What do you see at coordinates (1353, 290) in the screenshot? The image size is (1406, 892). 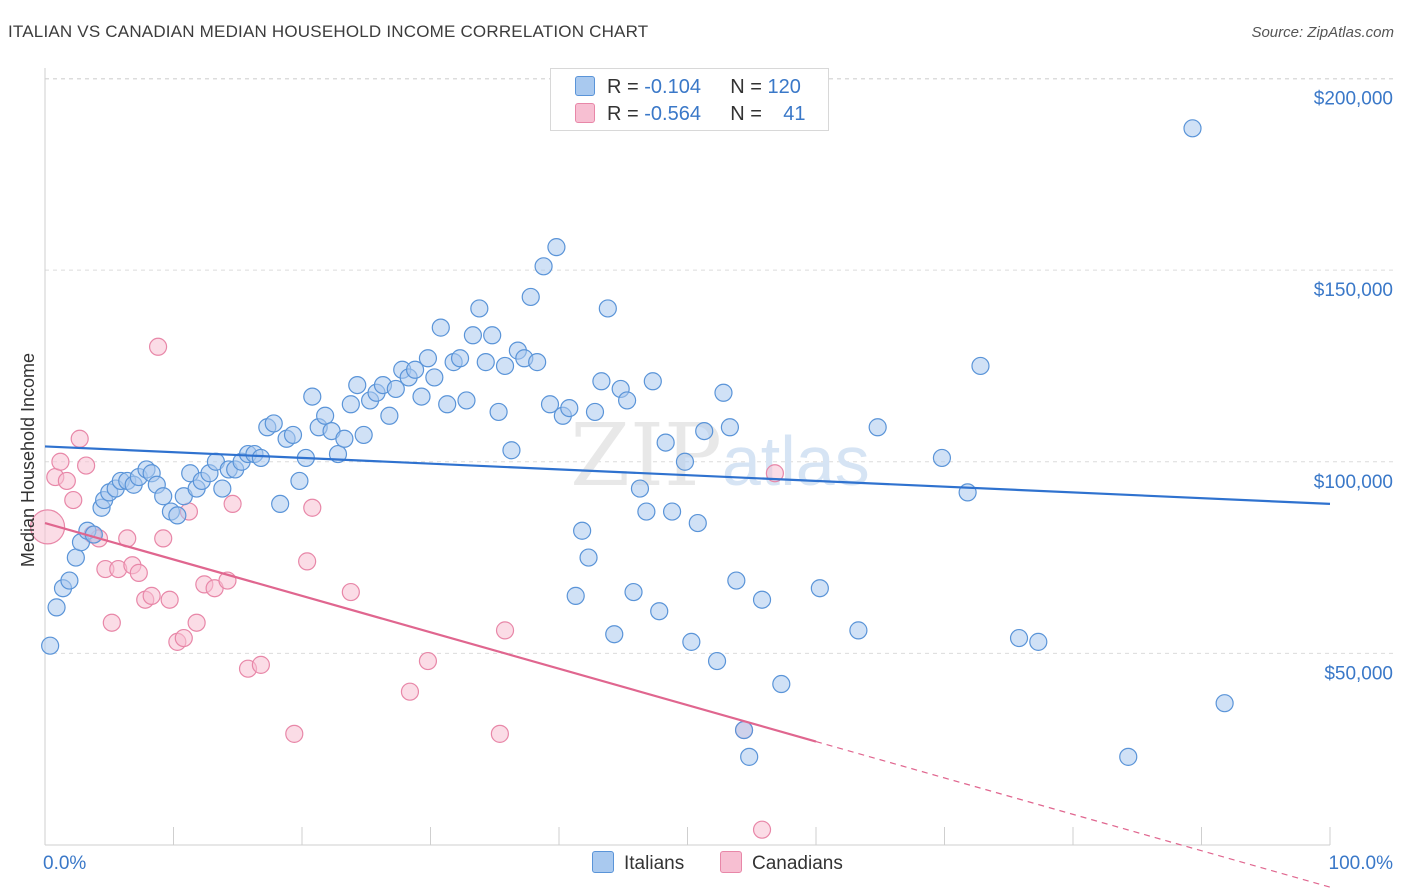 I see `y-tick-label: $150,000` at bounding box center [1353, 290].